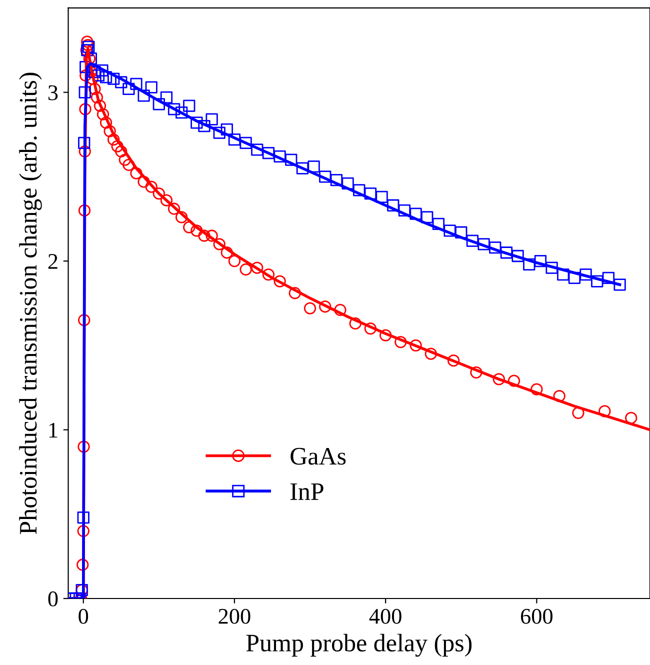  I want to click on legend-label: GaAs, so click(318, 456).